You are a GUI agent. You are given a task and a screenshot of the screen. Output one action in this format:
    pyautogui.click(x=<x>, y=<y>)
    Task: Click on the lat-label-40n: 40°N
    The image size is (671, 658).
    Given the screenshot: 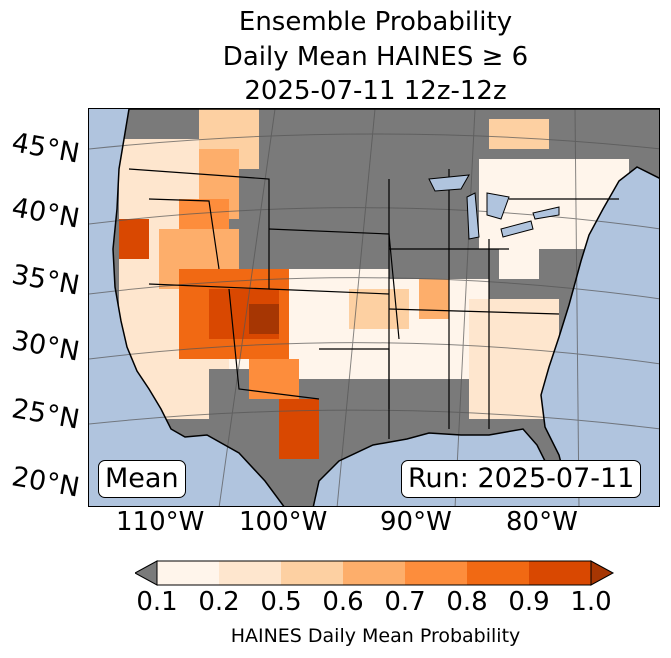 What is the action you would take?
    pyautogui.click(x=45, y=213)
    